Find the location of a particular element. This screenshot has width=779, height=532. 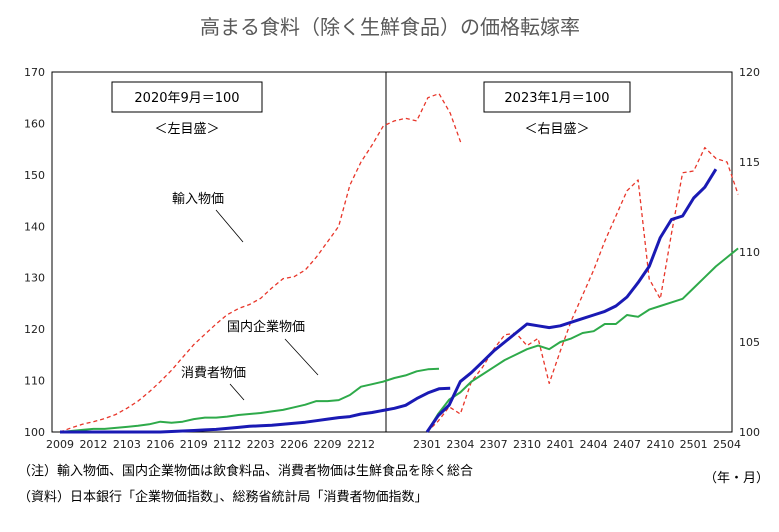

x-tick-label: 2212 is located at coordinates (361, 444).